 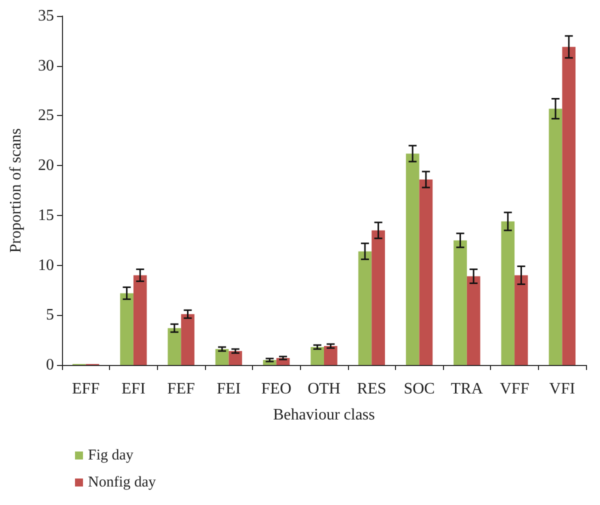 I want to click on x-tick-label: FEF, so click(x=181, y=389).